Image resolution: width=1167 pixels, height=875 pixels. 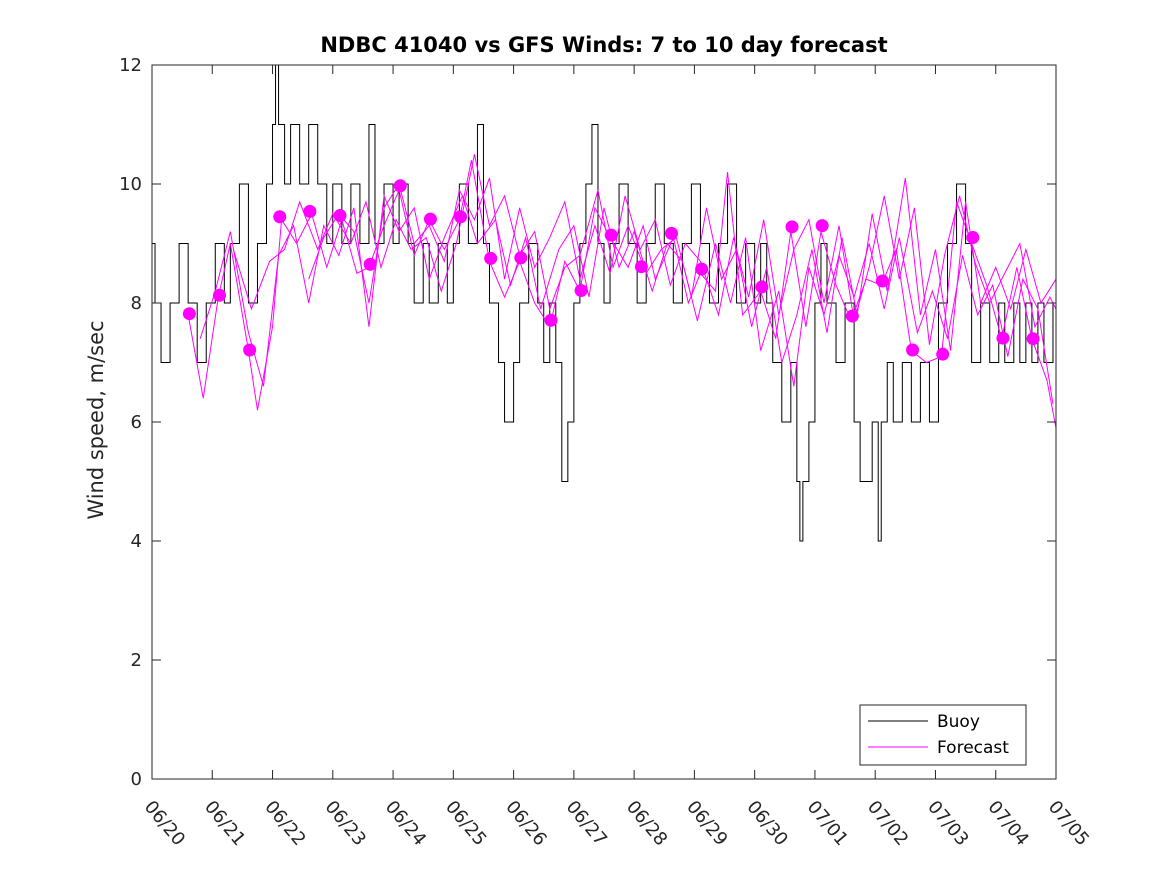 I want to click on legend-buoy-label: Buoy, so click(x=958, y=722).